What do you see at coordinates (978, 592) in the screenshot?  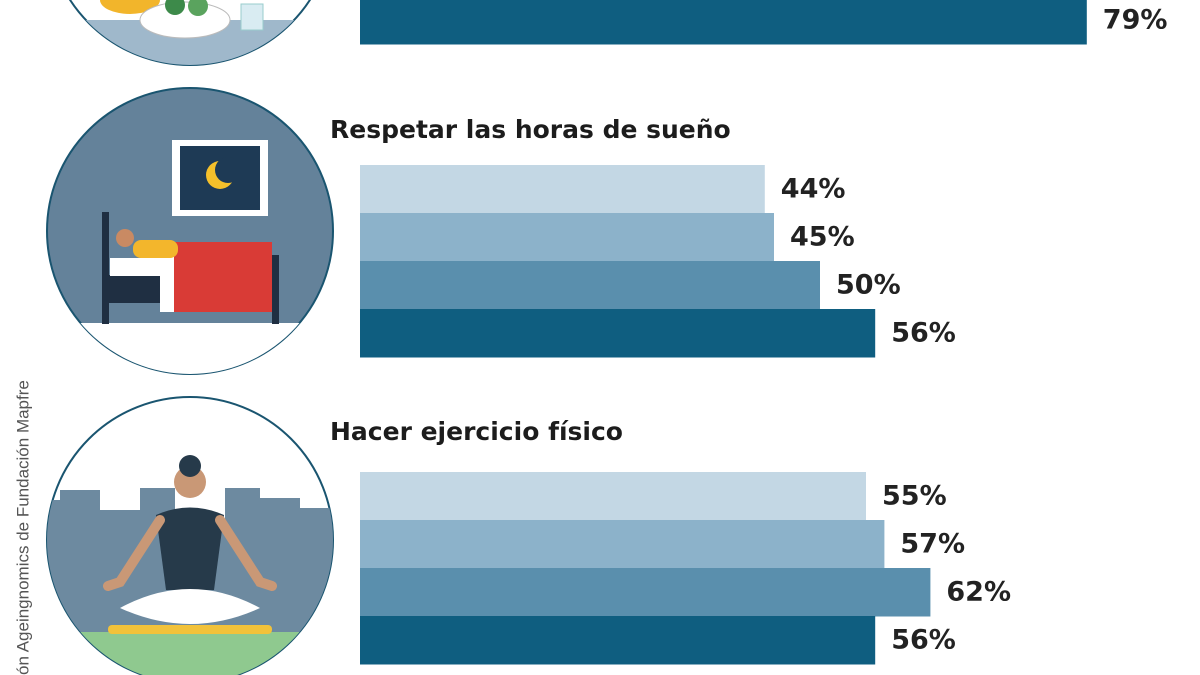 I see `value-label: 62%` at bounding box center [978, 592].